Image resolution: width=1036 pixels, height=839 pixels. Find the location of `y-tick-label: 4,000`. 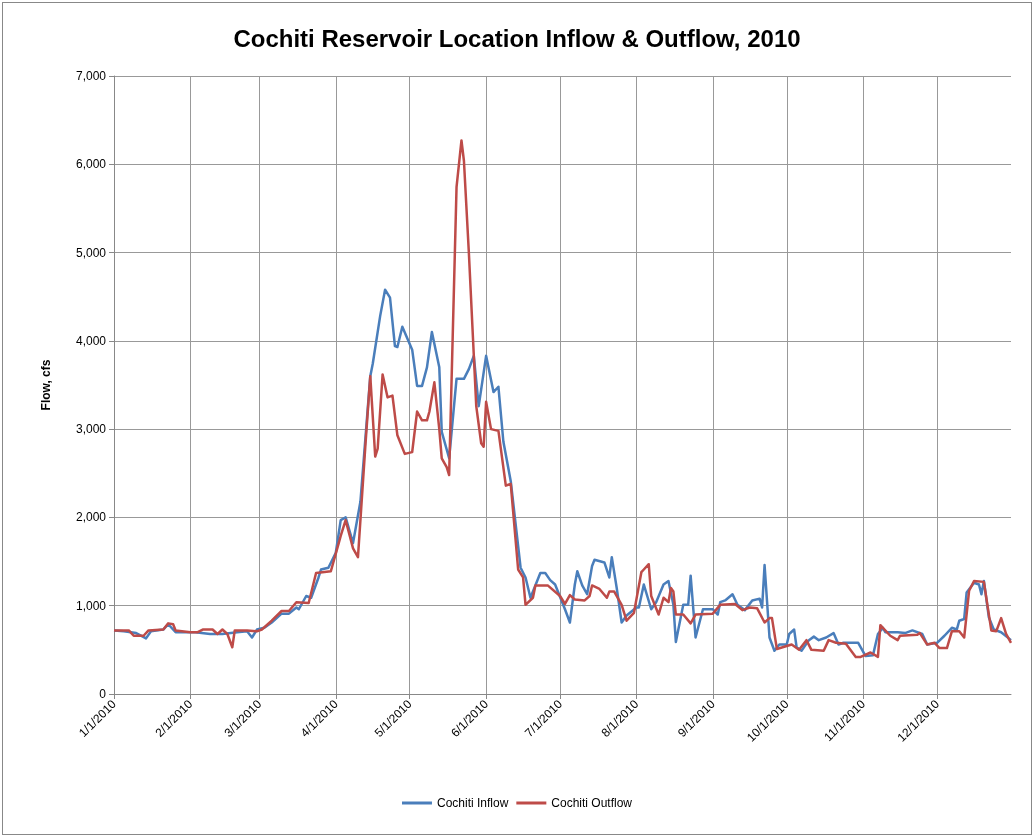

y-tick-label: 4,000 is located at coordinates (91, 340).